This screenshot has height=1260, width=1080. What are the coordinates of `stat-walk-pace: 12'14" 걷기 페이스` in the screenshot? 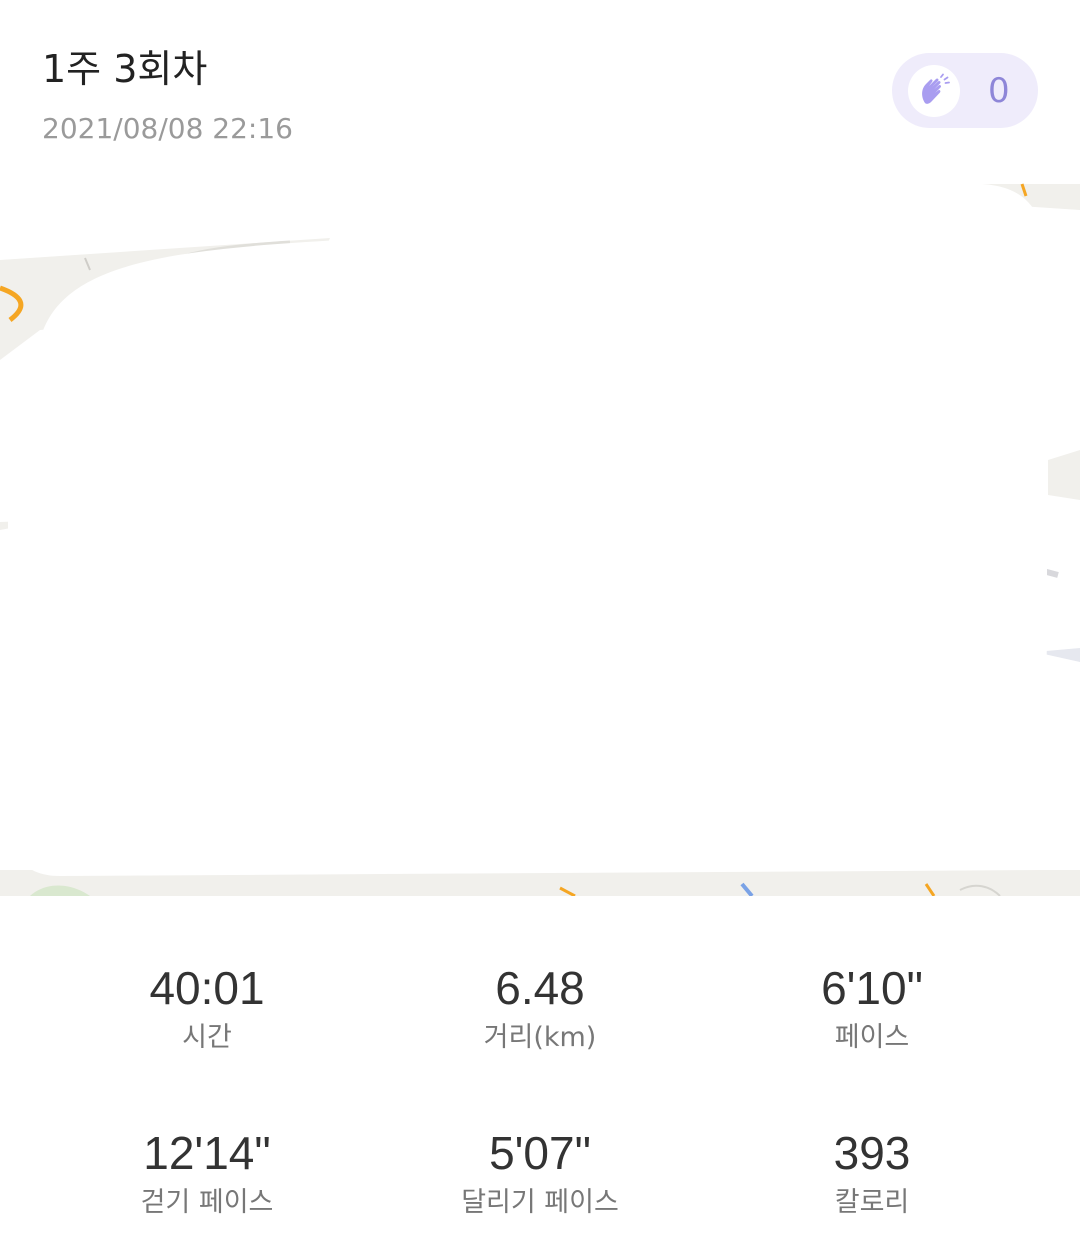 It's located at (207, 1173).